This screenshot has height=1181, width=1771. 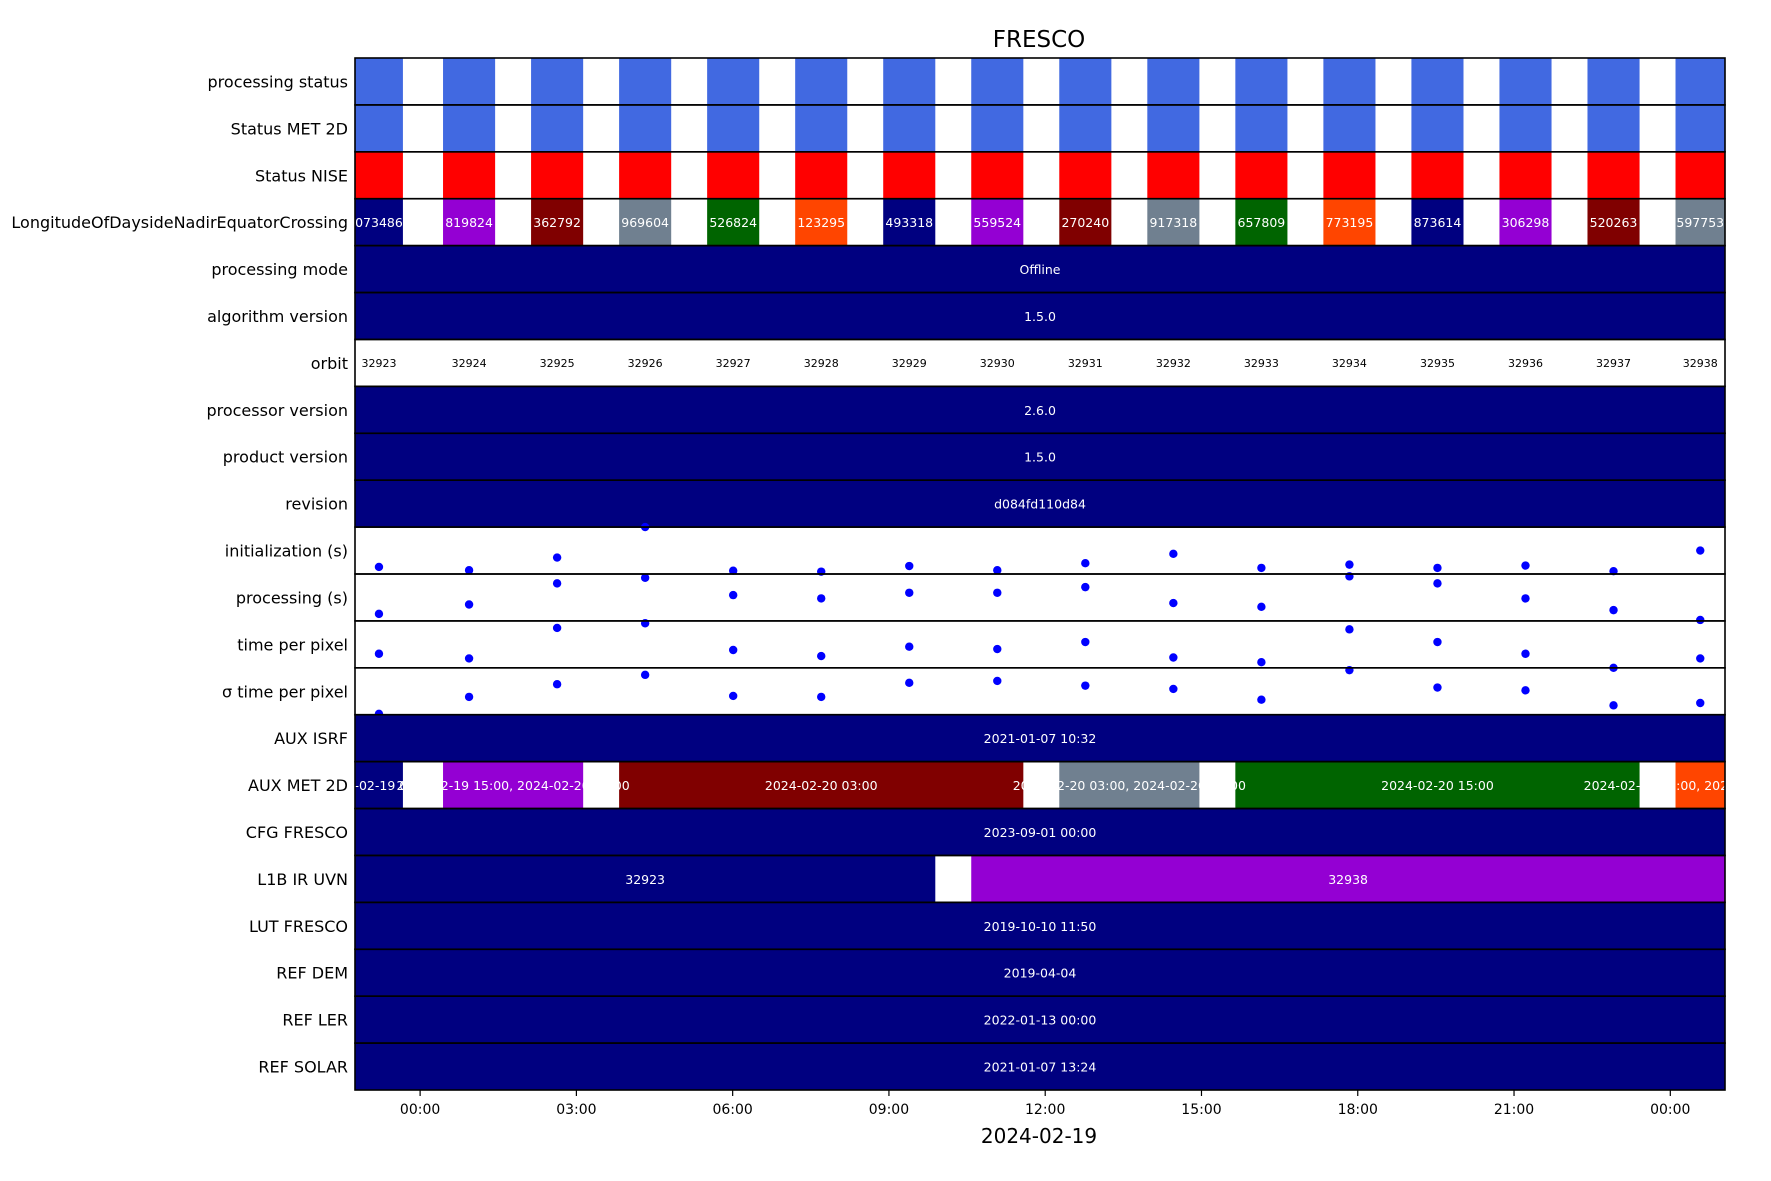 What do you see at coordinates (733, 363) in the screenshot?
I see `orbit-number: 32927` at bounding box center [733, 363].